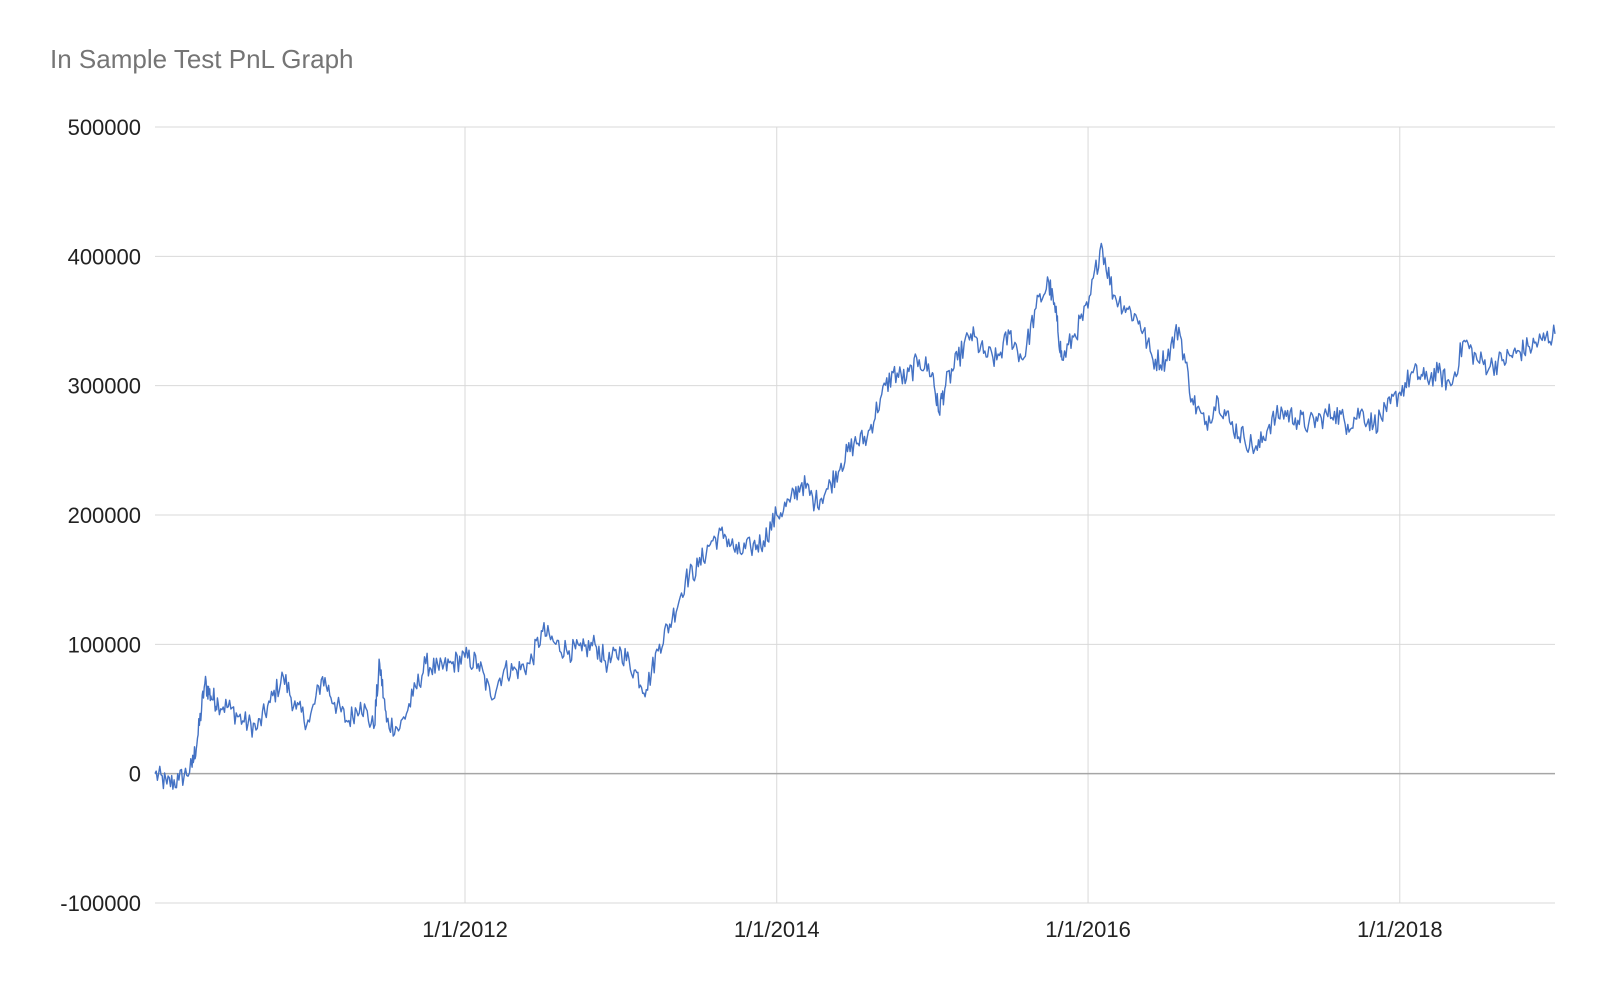 The image size is (1600, 991). I want to click on y-tick-label: -100000, so click(100, 903).